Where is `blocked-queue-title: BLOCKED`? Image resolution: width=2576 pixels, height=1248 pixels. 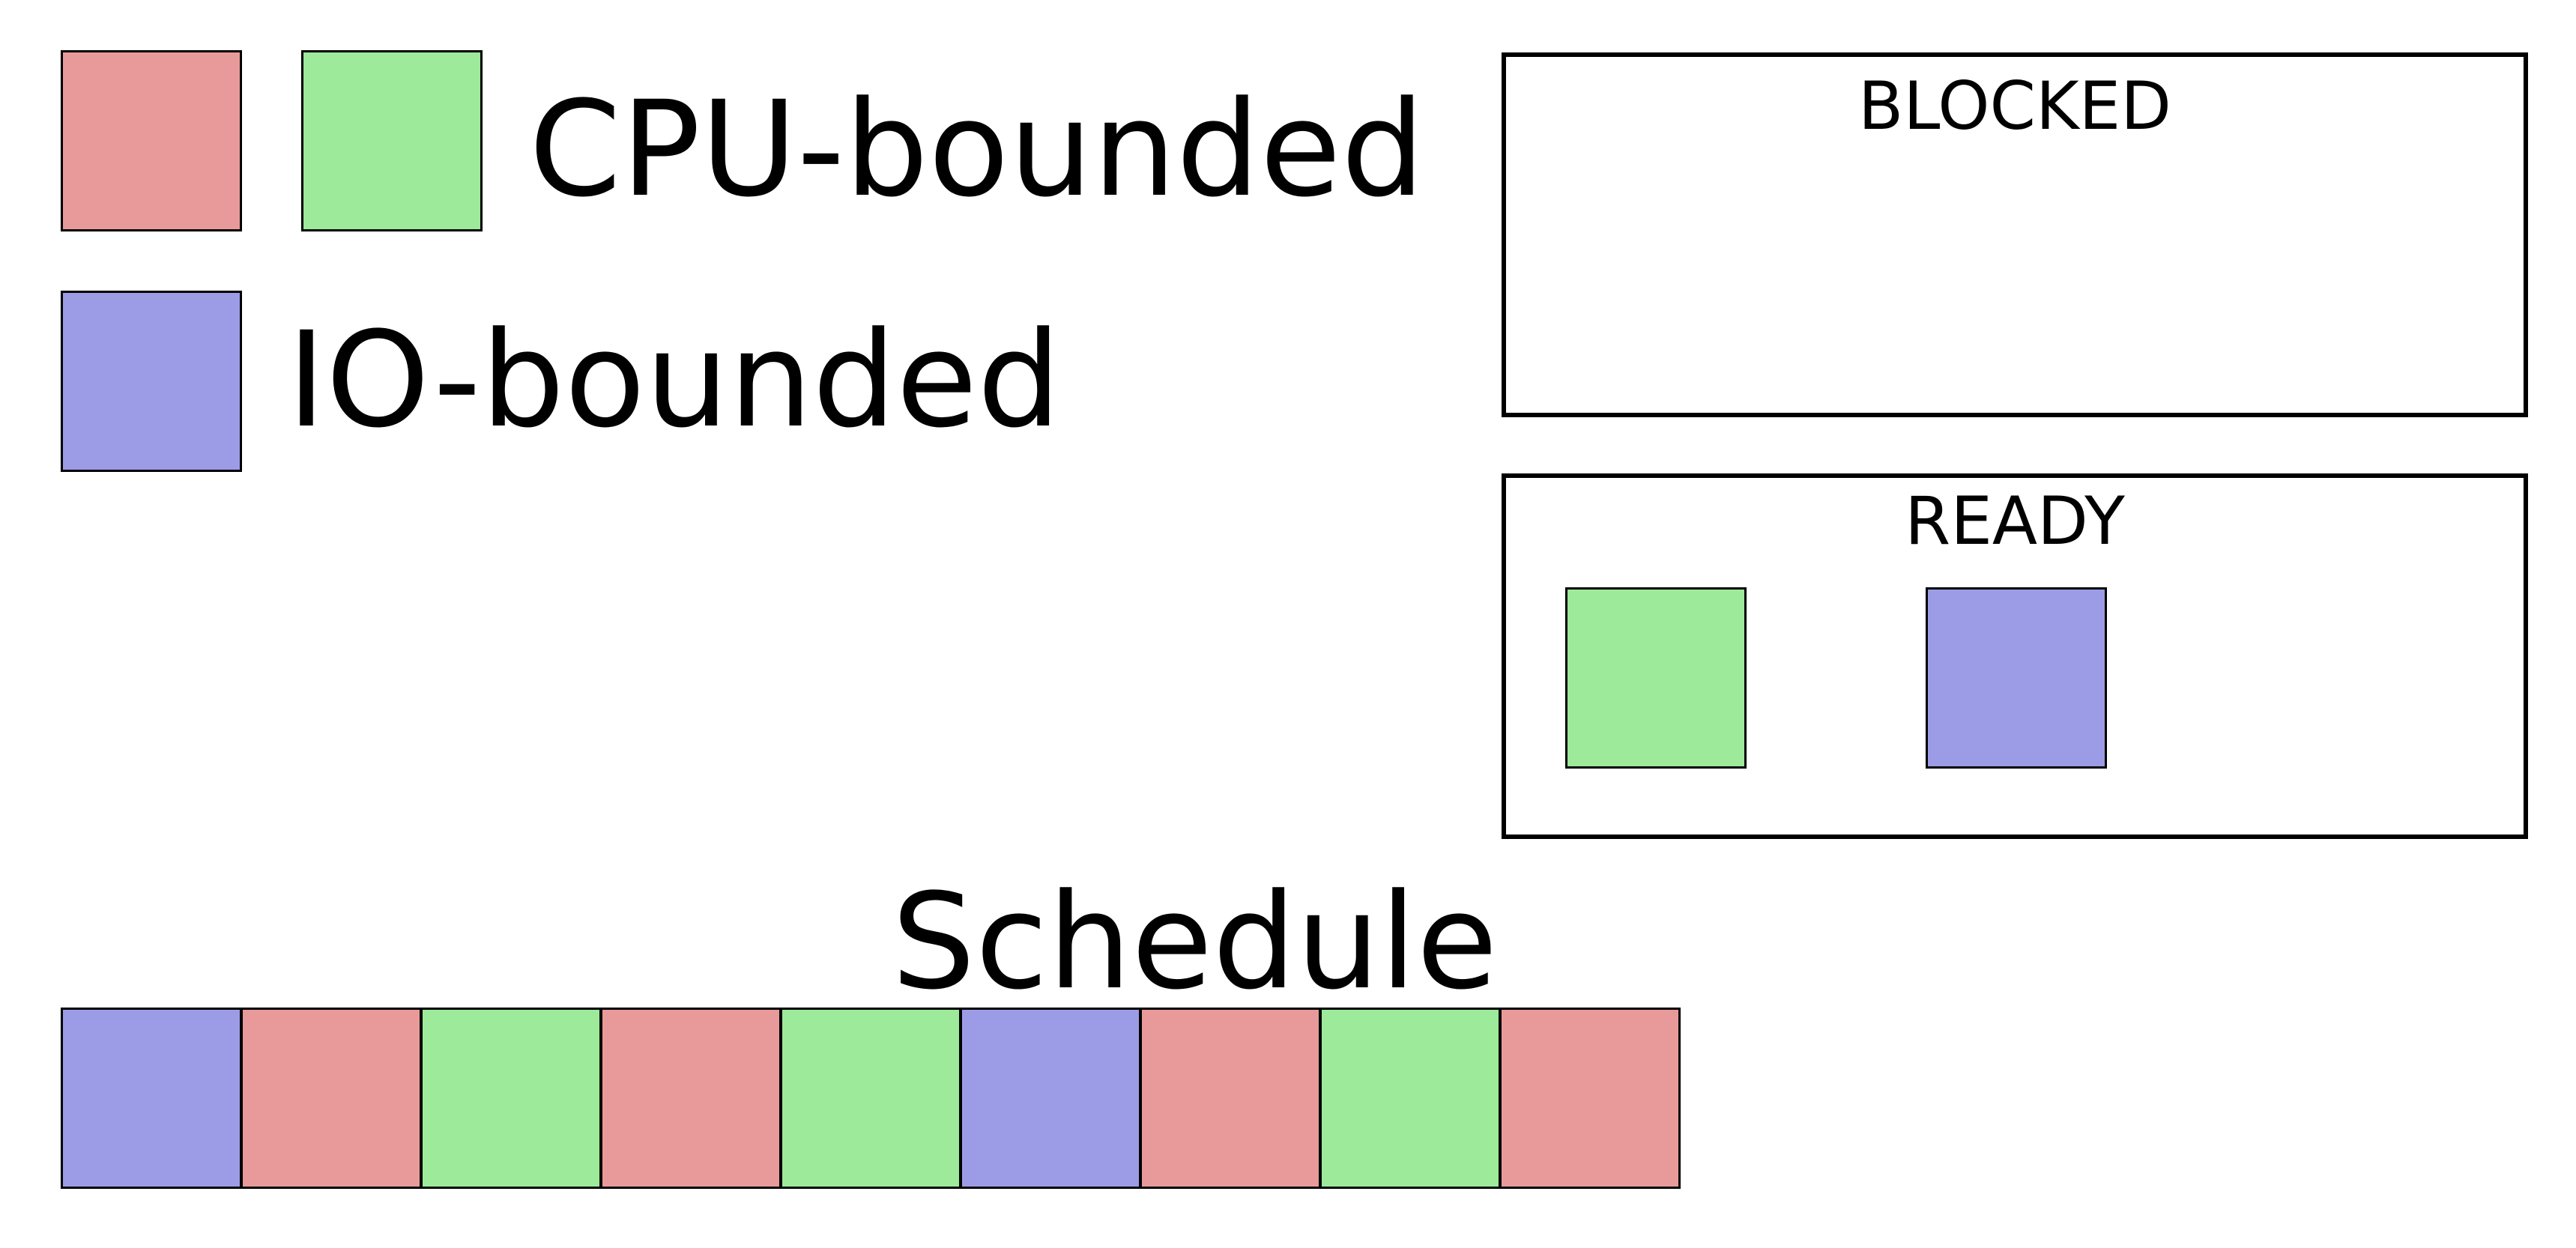
blocked-queue-title: BLOCKED is located at coordinates (2014, 106).